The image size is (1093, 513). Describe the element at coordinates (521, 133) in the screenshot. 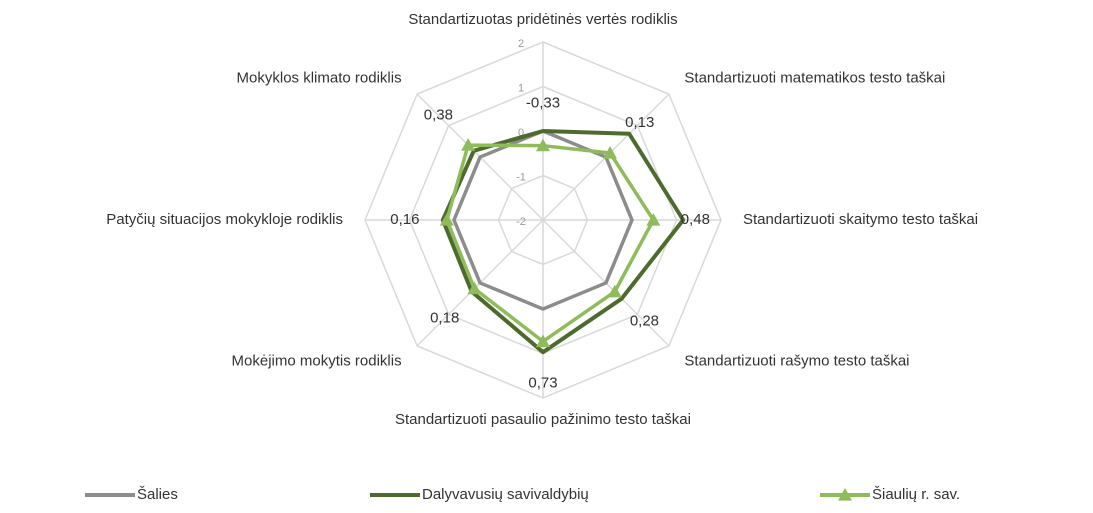

I see `r-tick-label: 0` at that location.